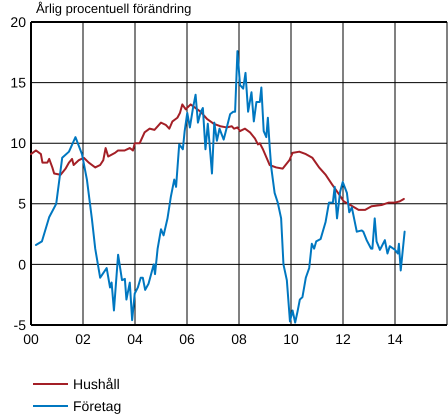  I want to click on y-tick-label: 15, so click(18, 82).